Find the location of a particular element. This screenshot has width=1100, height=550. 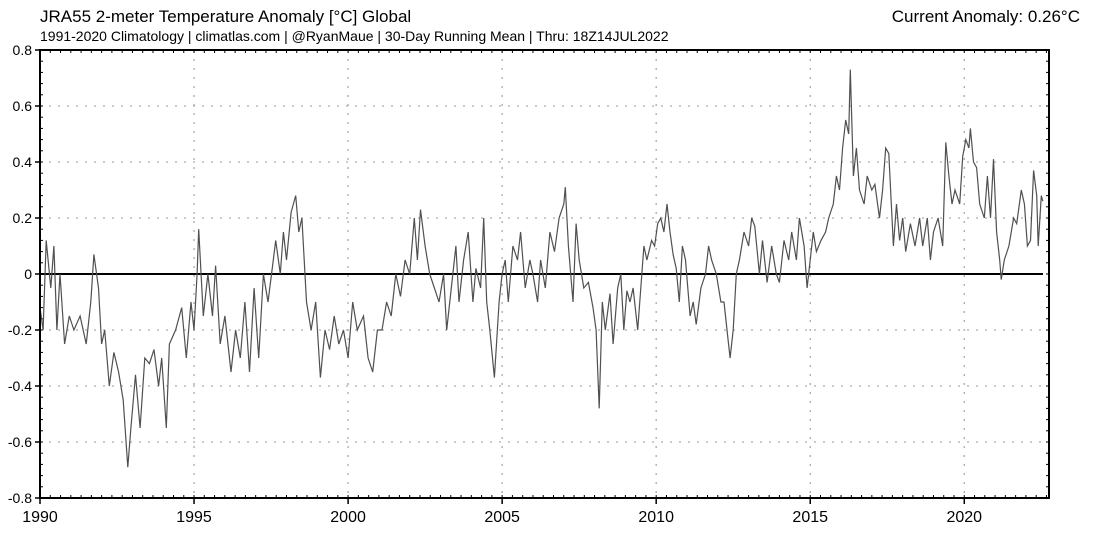

y-tick-label: -0.4 is located at coordinates (20, 386).